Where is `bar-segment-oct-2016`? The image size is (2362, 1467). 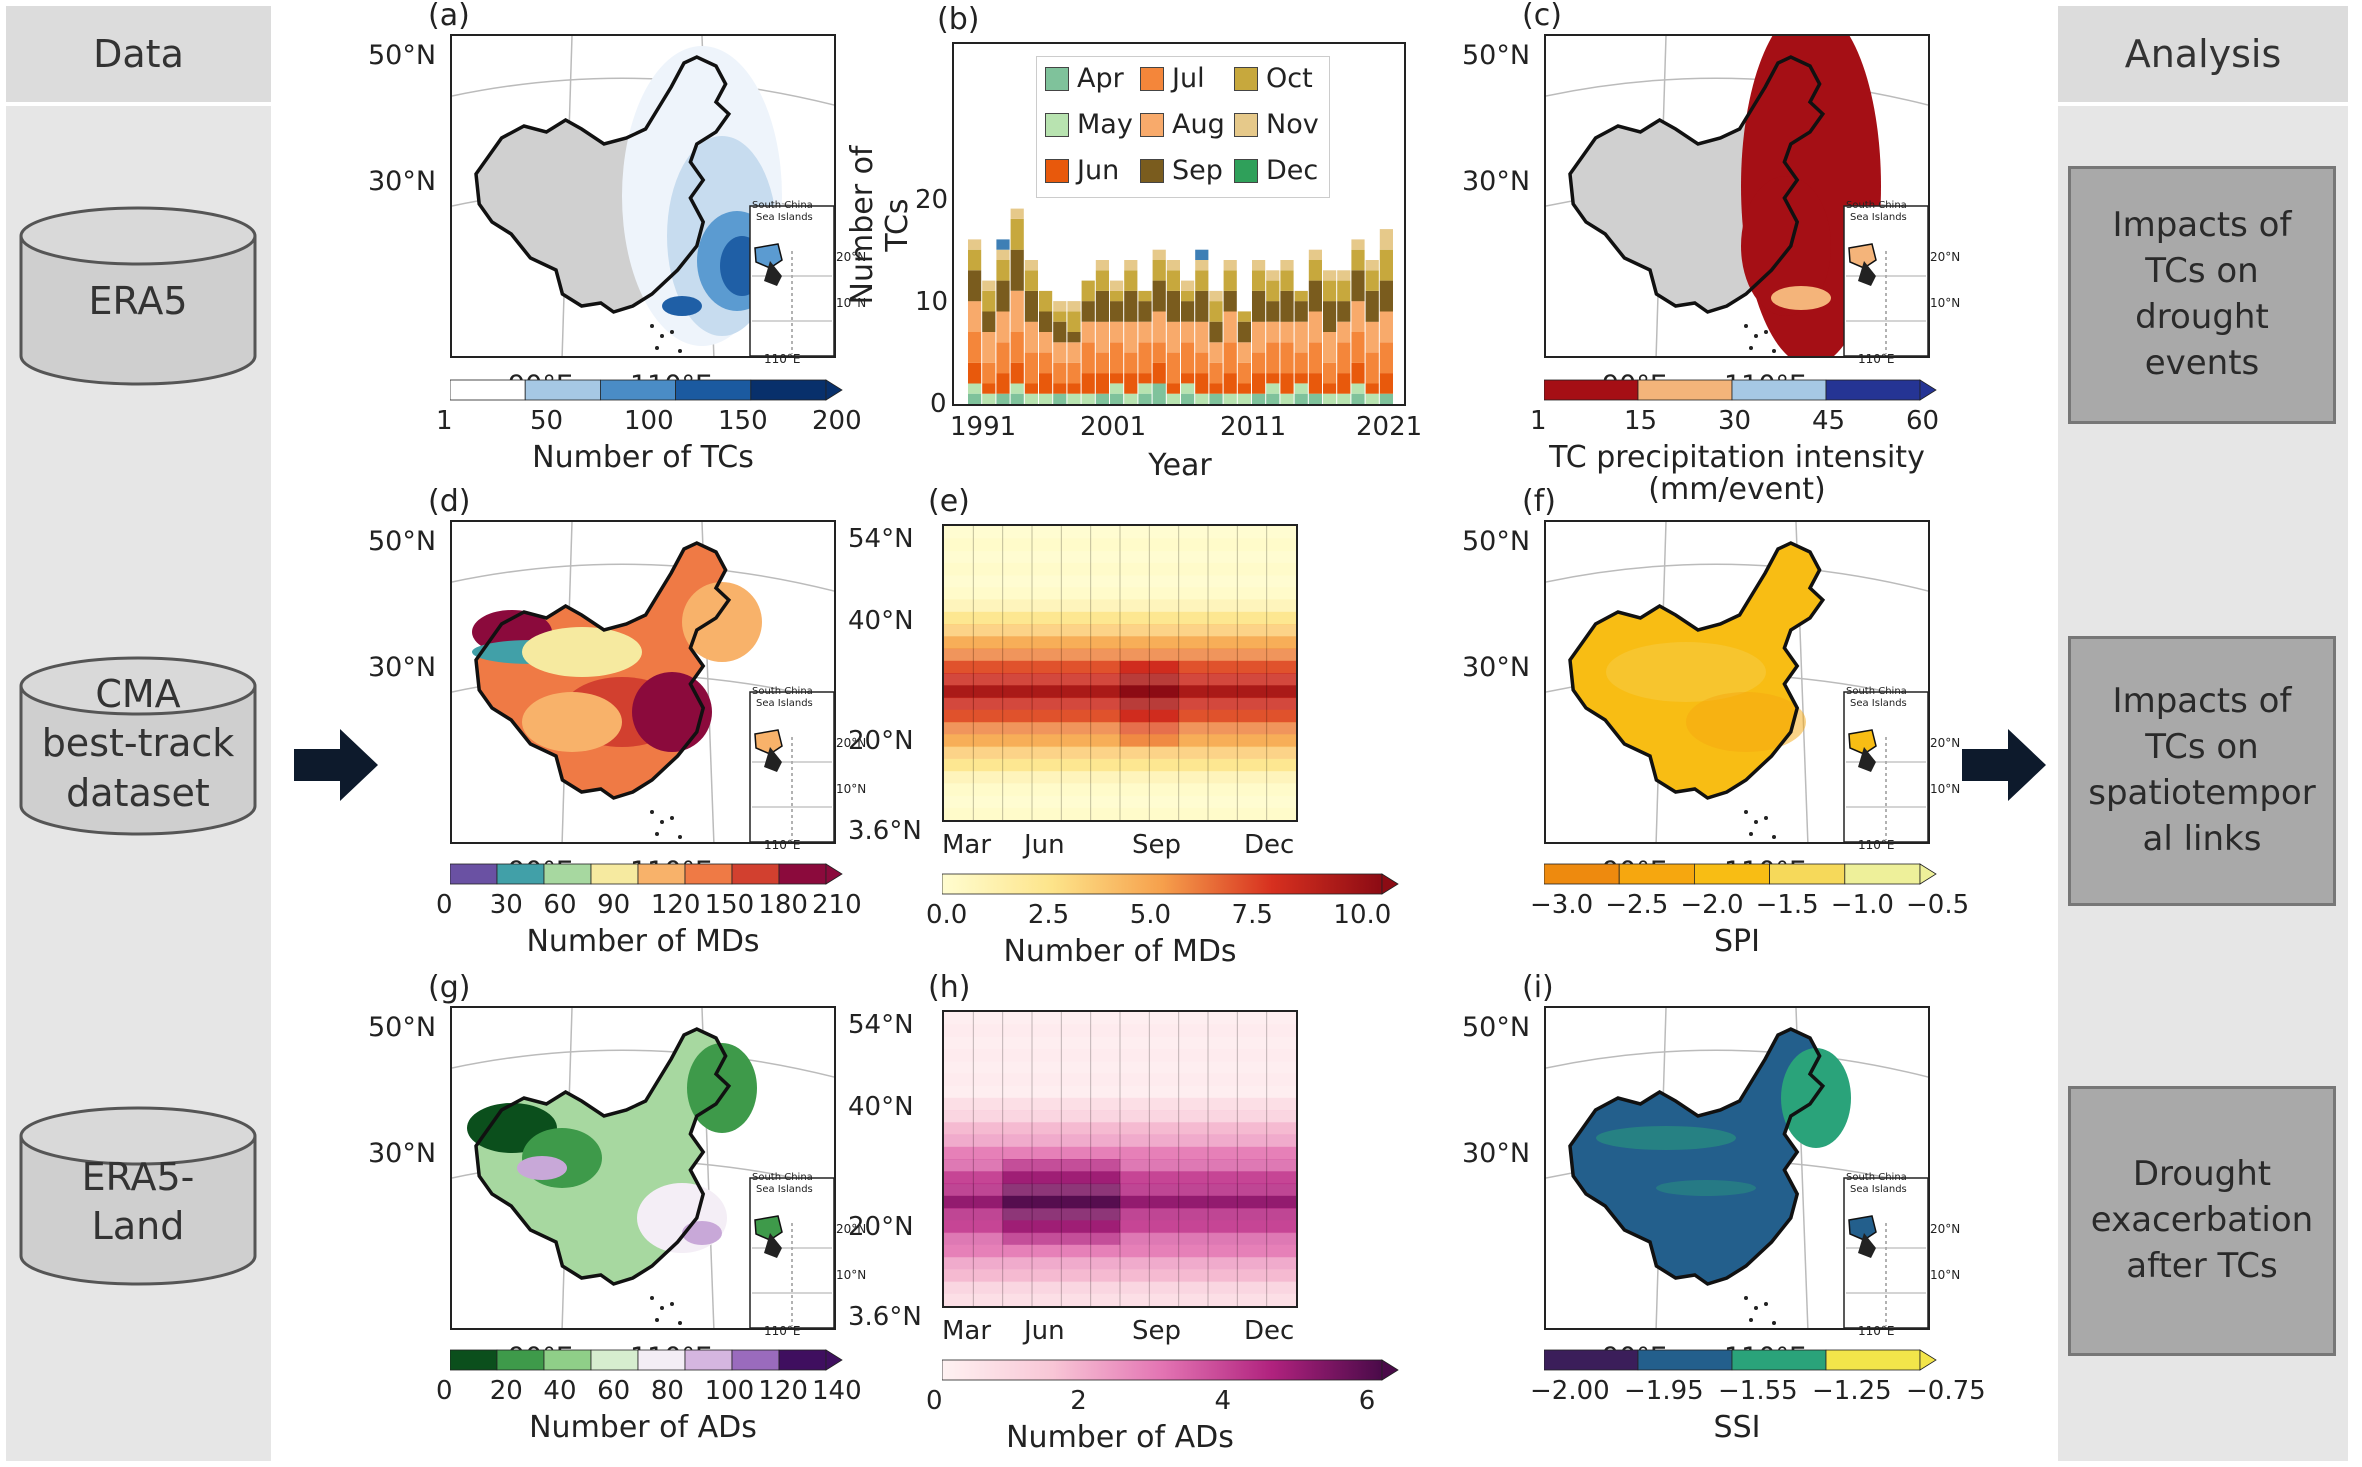 bar-segment-oct-2016 is located at coordinates (1330, 291).